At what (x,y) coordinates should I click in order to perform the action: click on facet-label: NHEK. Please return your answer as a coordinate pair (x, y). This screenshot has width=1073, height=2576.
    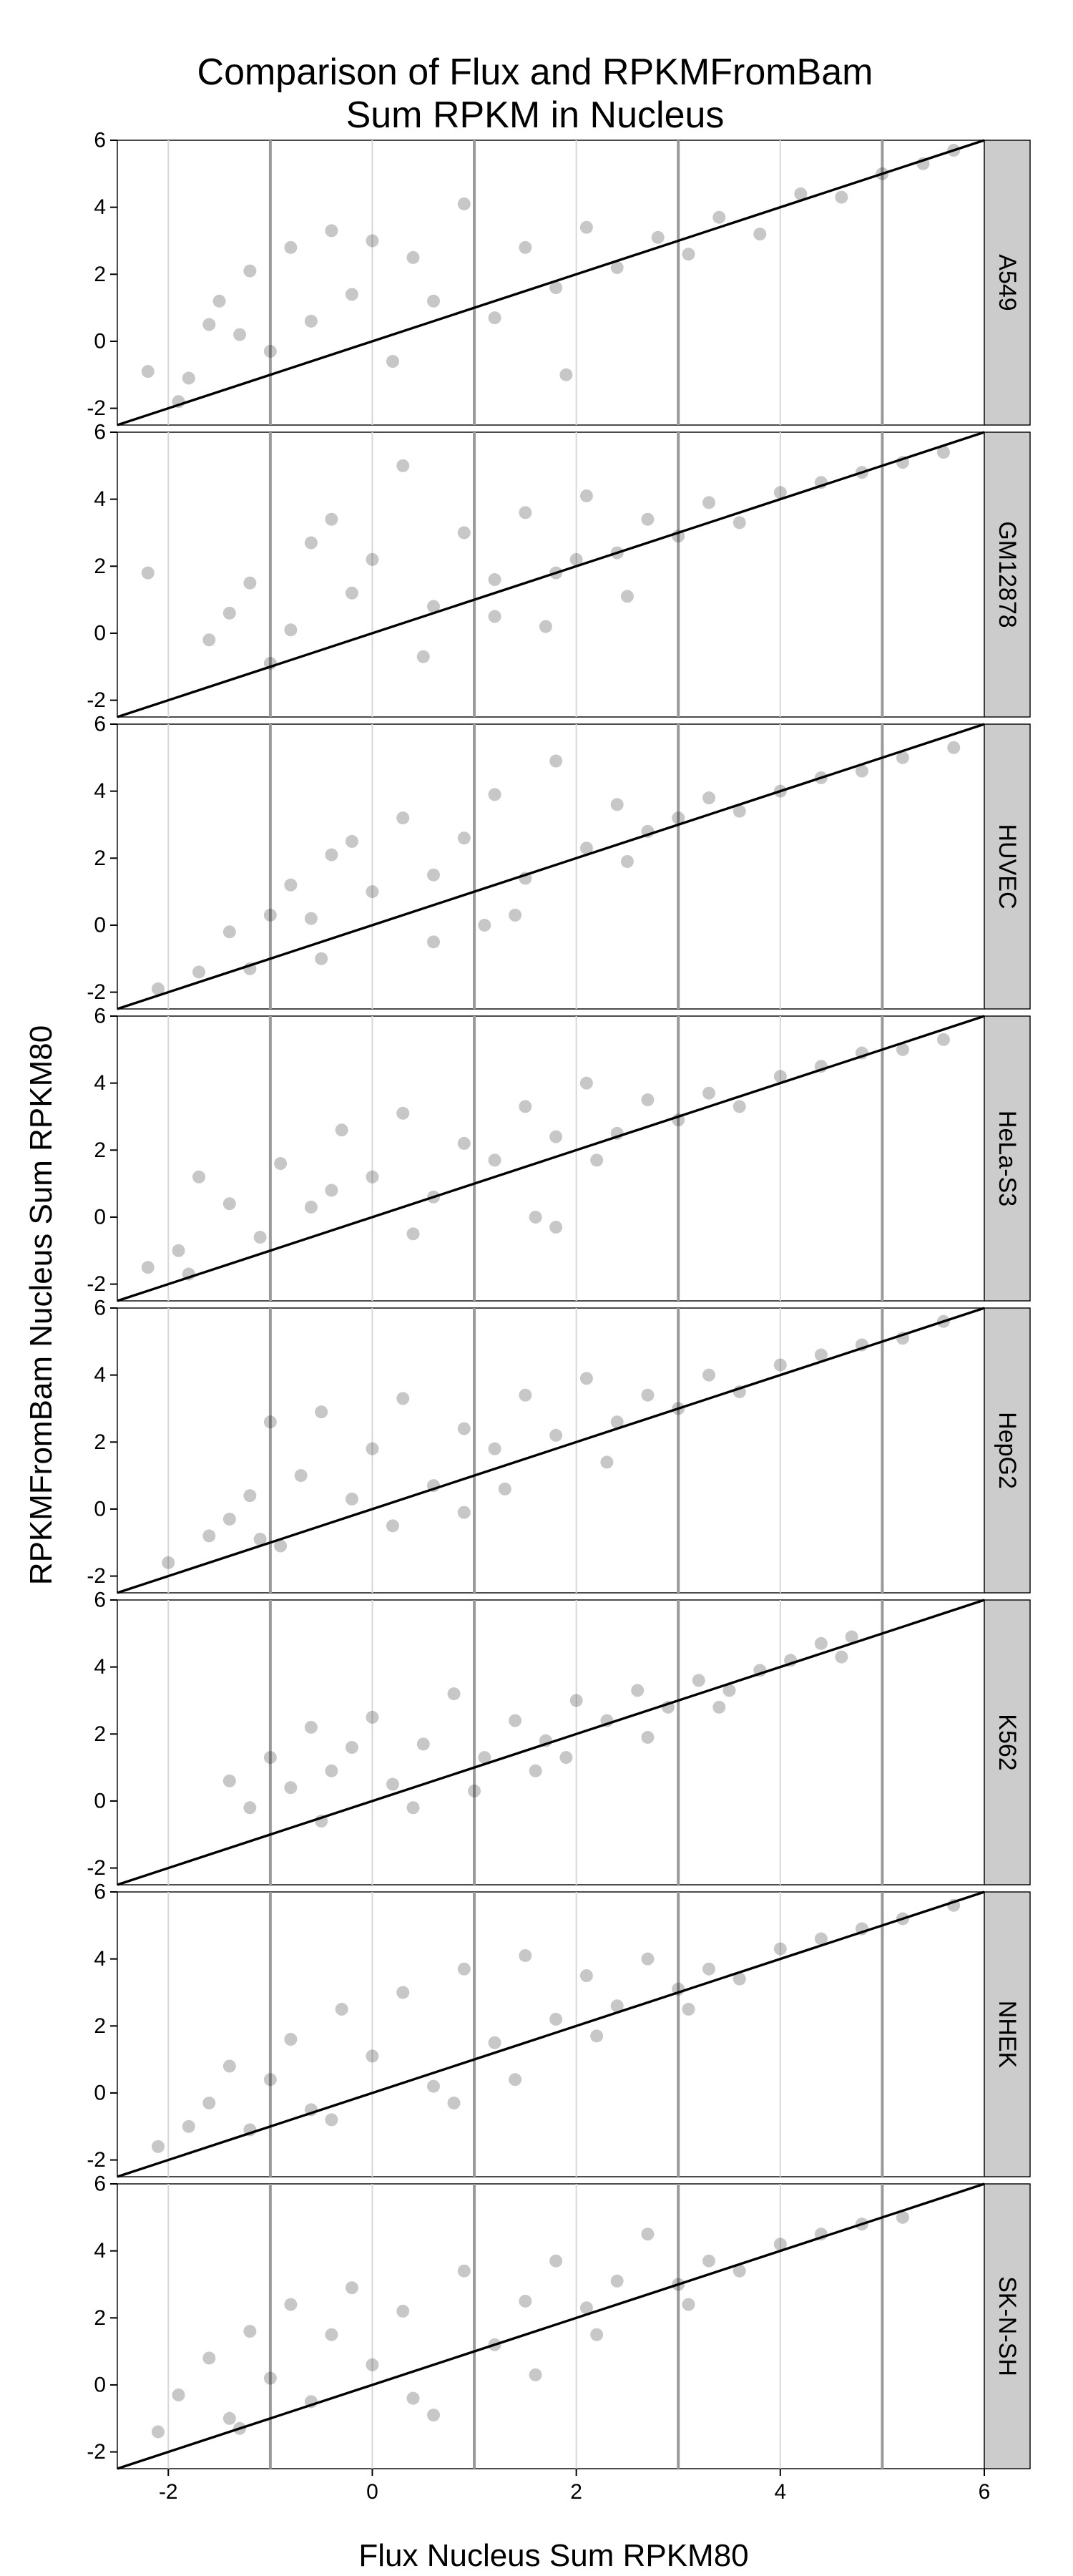
    Looking at the image, I should click on (1007, 2035).